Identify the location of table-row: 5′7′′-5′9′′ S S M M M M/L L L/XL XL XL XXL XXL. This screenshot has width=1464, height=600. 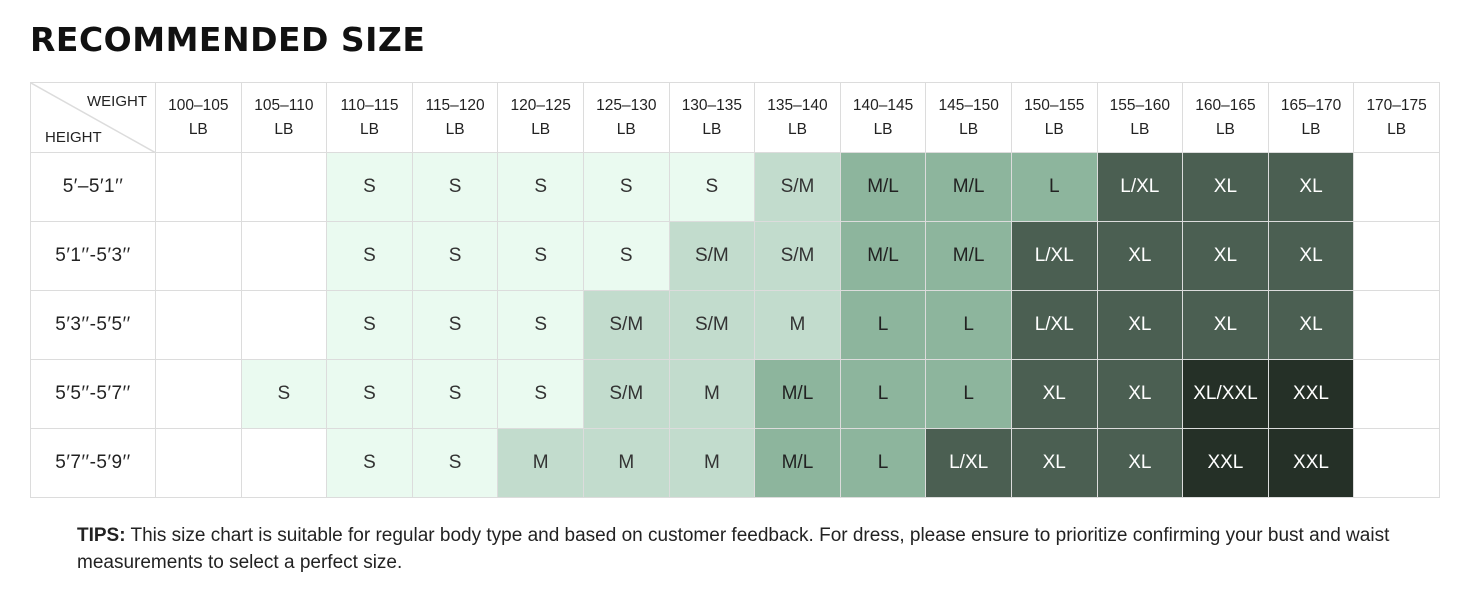
(735, 463).